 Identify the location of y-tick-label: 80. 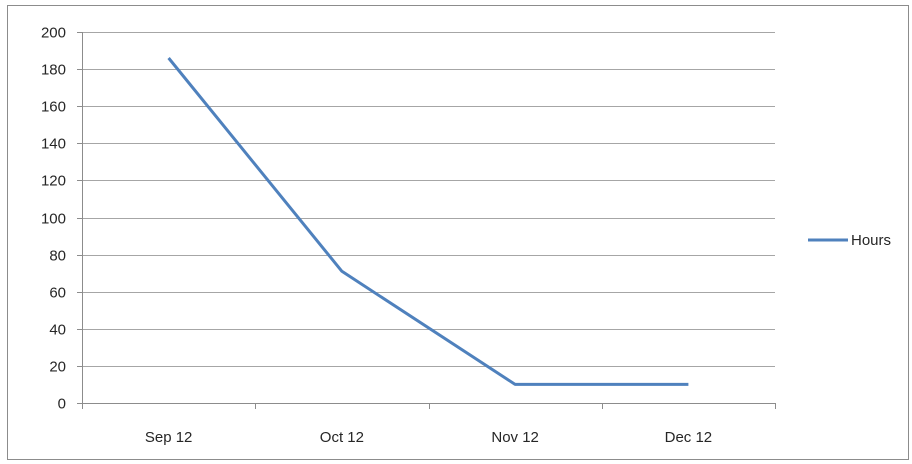
(57, 256).